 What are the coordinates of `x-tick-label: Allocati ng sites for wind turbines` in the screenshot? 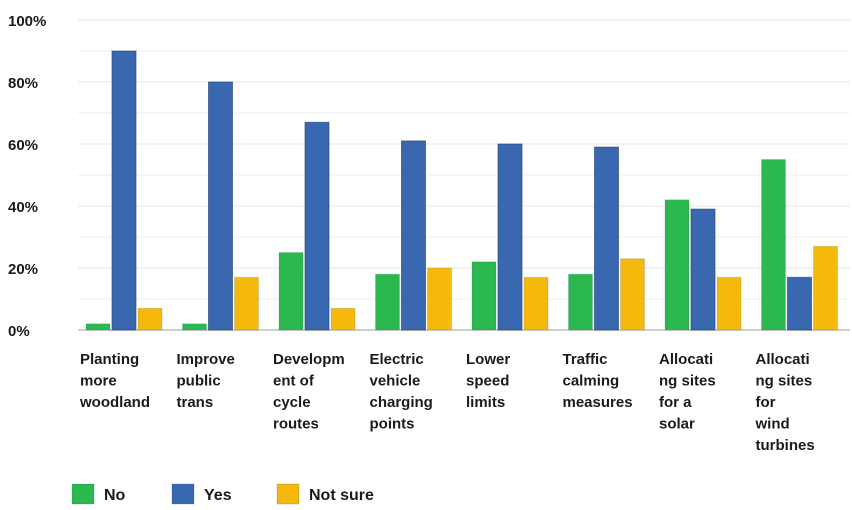 It's located at (785, 402).